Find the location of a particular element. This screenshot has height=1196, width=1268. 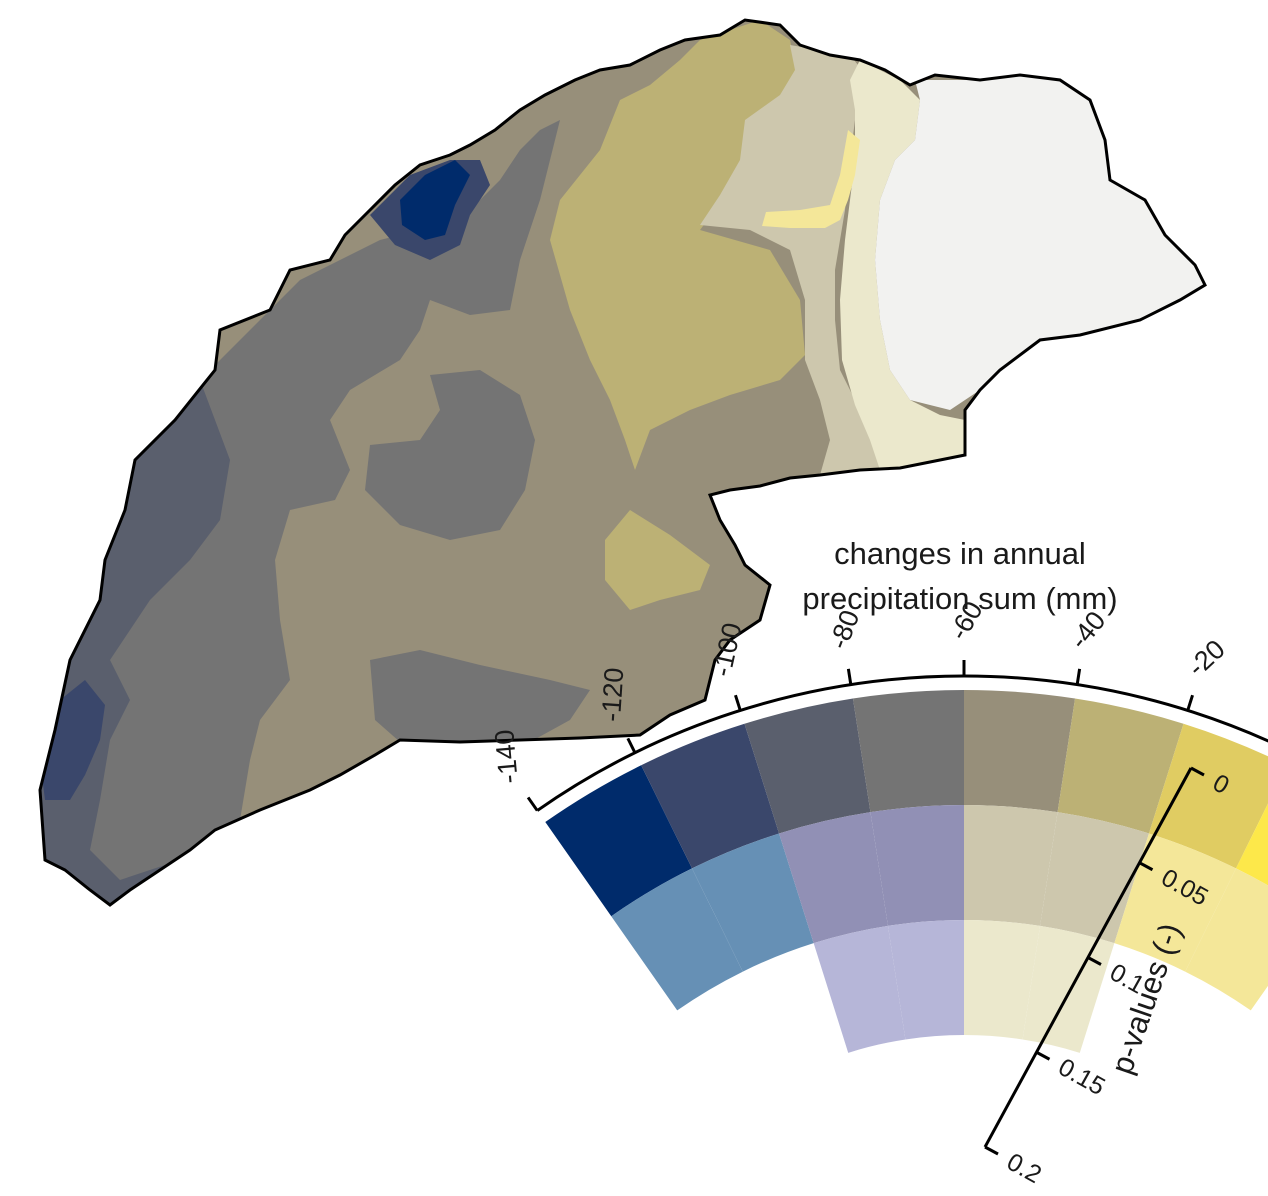

legend-cell-row0-bin3 is located at coordinates (908, 751).